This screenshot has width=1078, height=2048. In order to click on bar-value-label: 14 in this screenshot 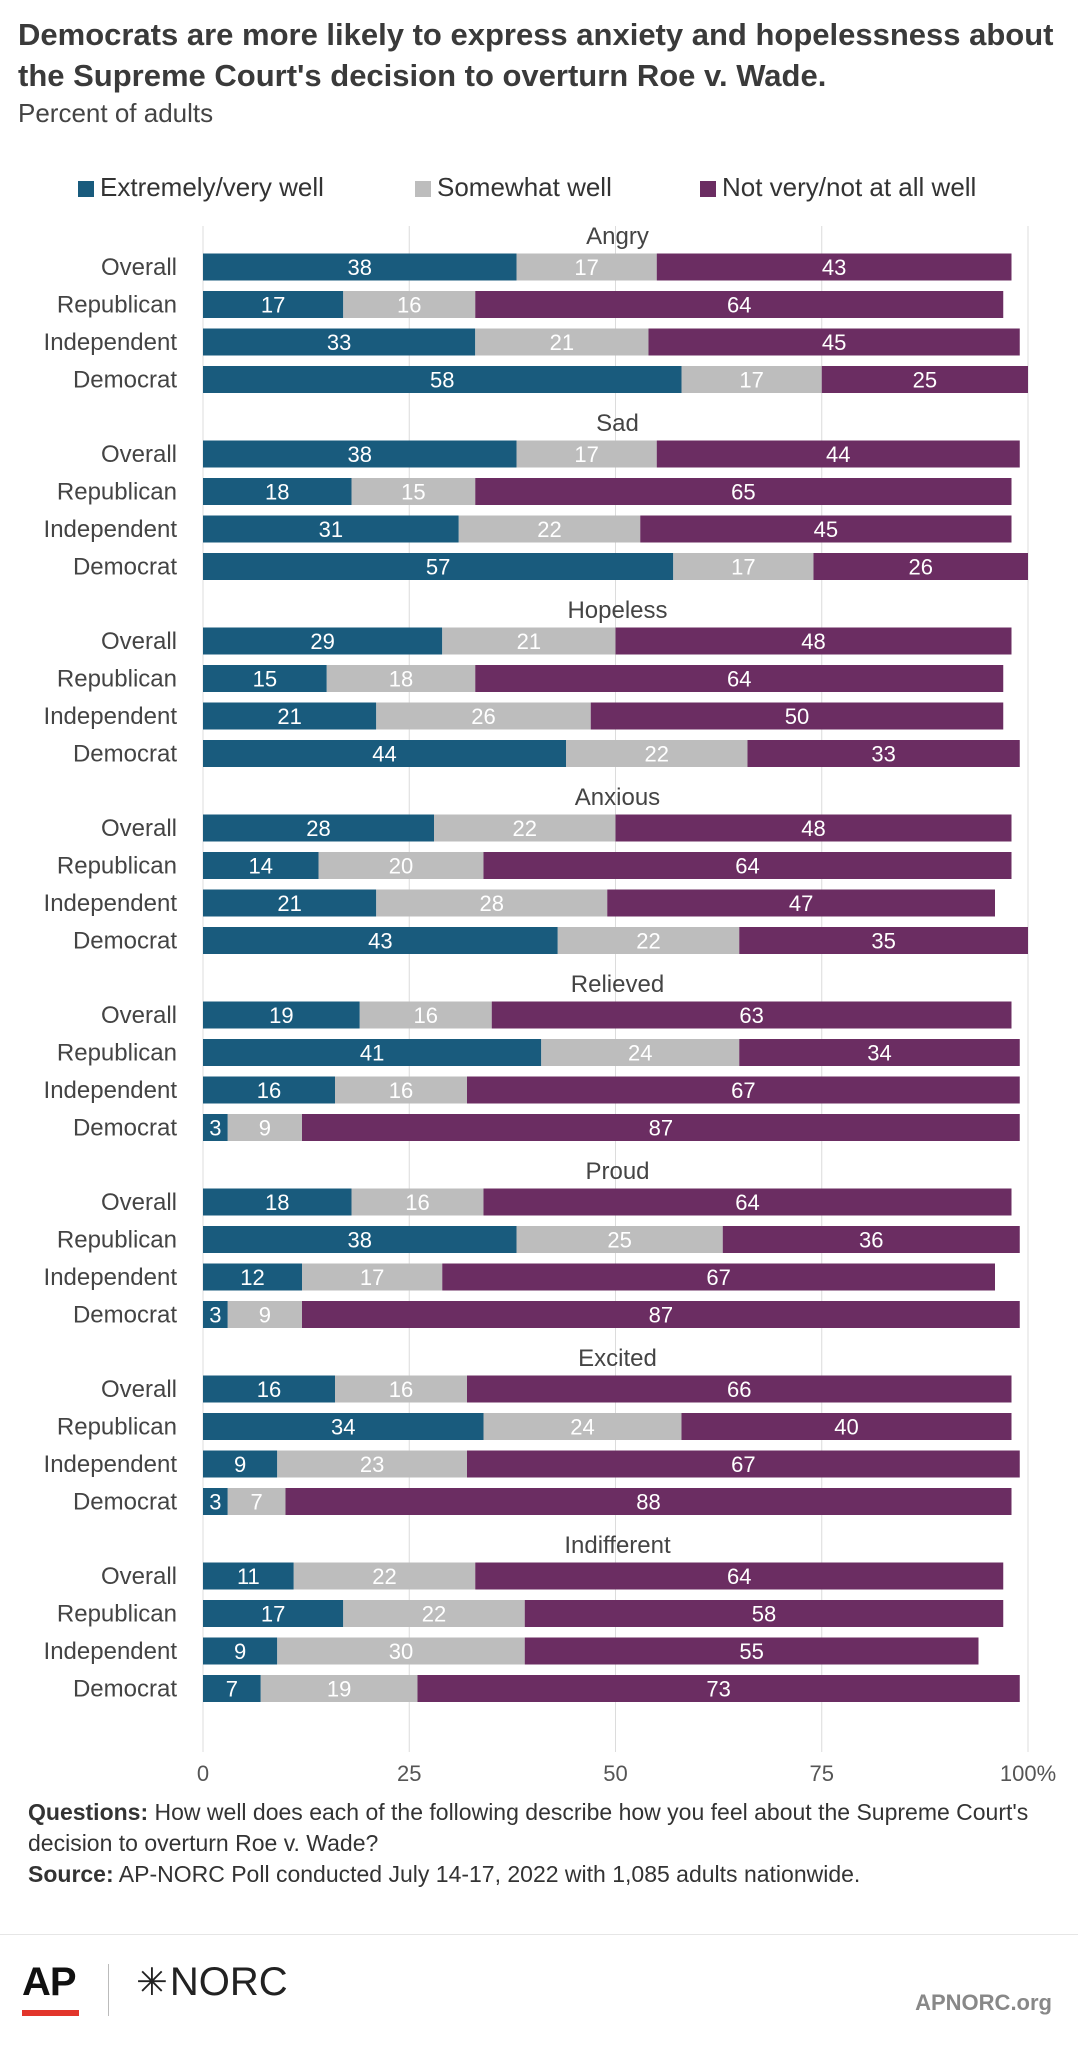, I will do `click(261, 866)`.